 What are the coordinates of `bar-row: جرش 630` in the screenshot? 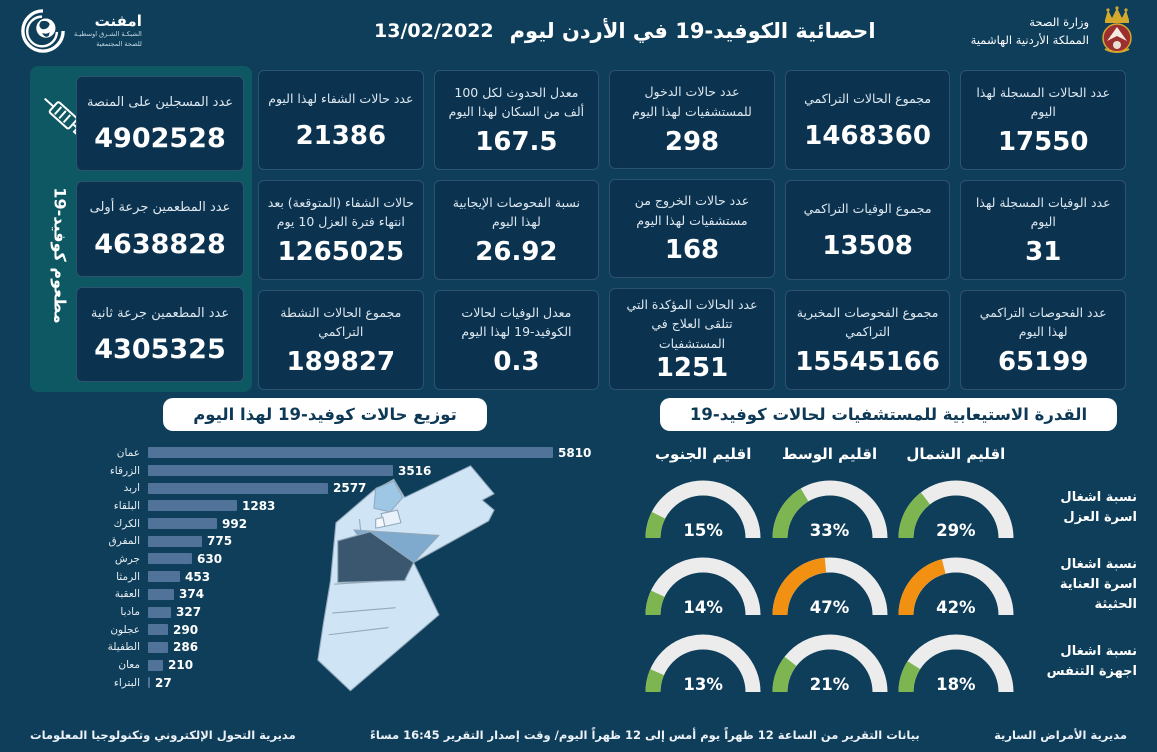 It's located at (322, 559).